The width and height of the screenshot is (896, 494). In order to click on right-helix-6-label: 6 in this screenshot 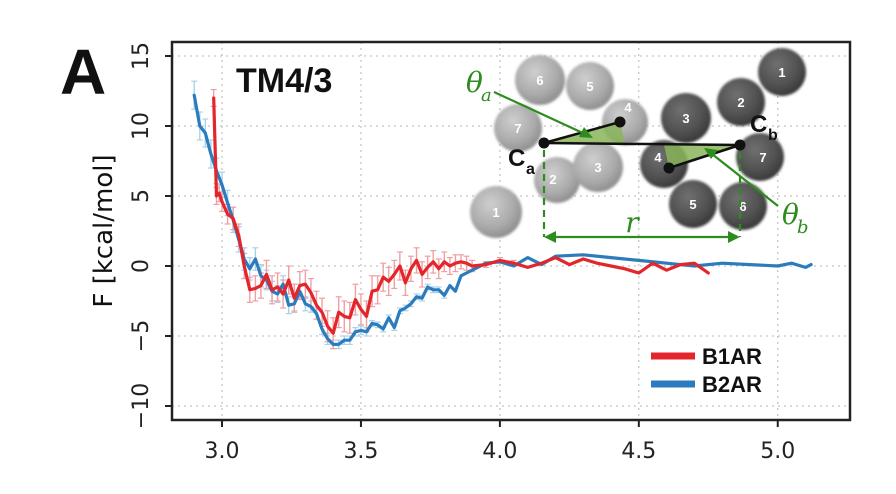, I will do `click(742, 206)`.